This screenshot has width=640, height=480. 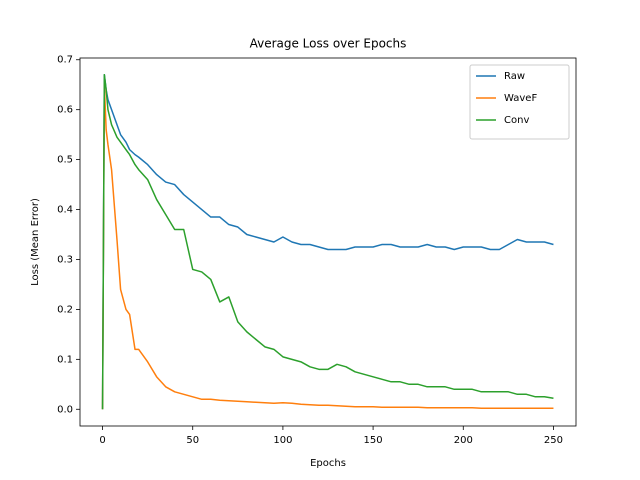 I want to click on legend-label: WaveF, so click(x=520, y=98).